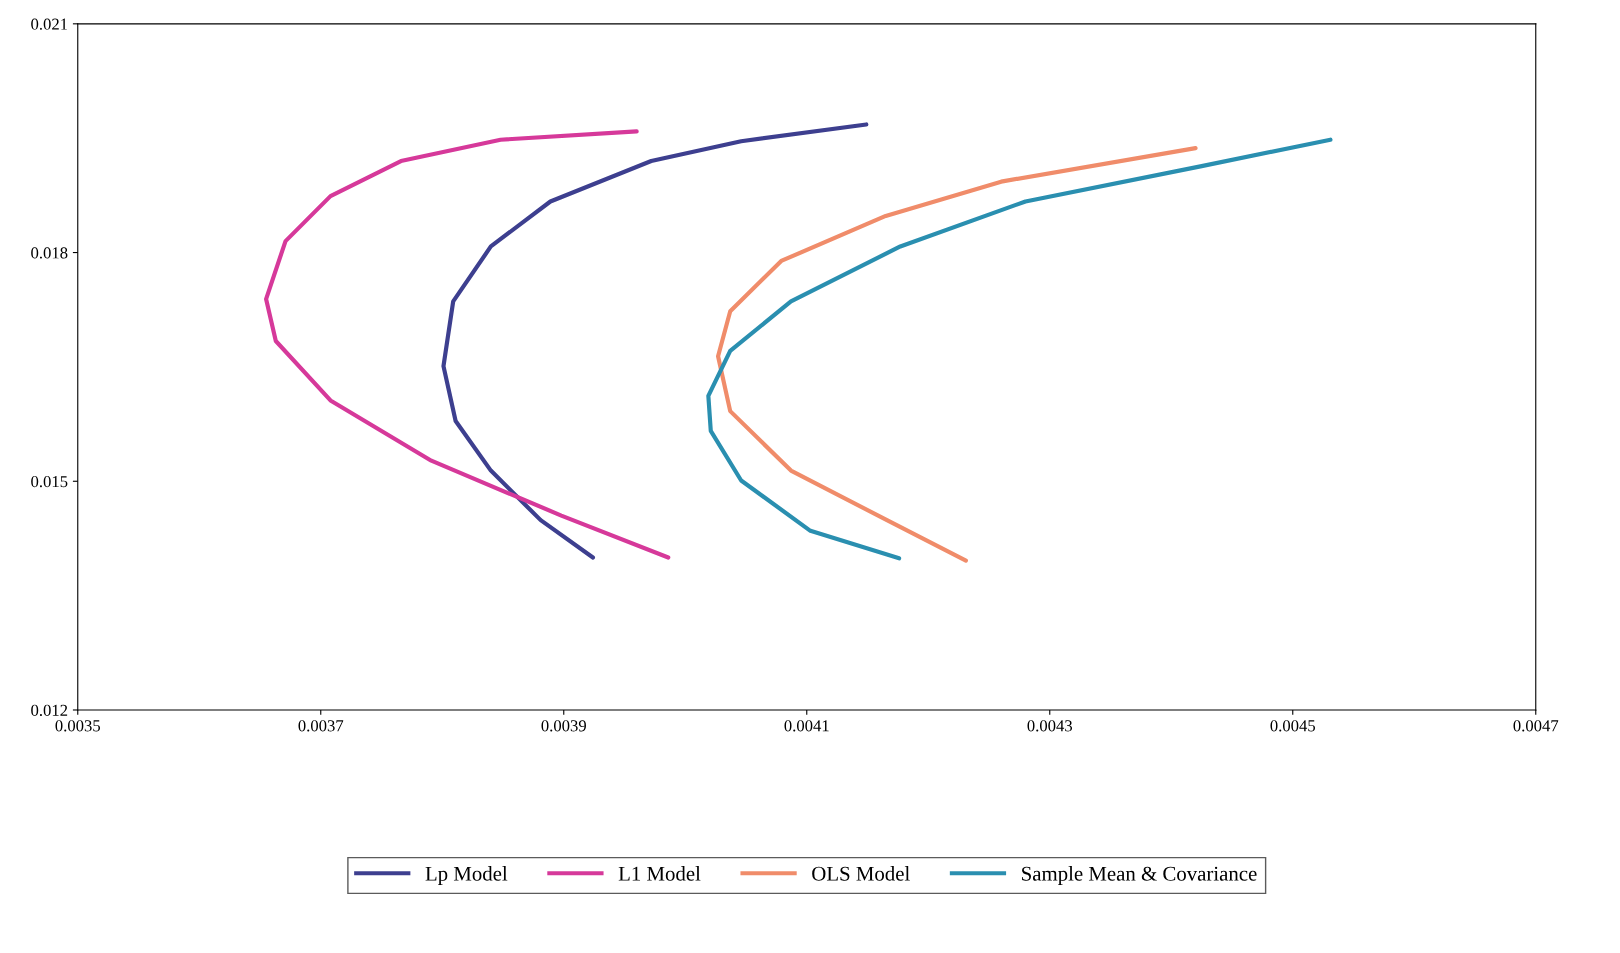 The height and width of the screenshot is (953, 1620). Describe the element at coordinates (806, 726) in the screenshot. I see `x-tick-label: 0.0041` at that location.